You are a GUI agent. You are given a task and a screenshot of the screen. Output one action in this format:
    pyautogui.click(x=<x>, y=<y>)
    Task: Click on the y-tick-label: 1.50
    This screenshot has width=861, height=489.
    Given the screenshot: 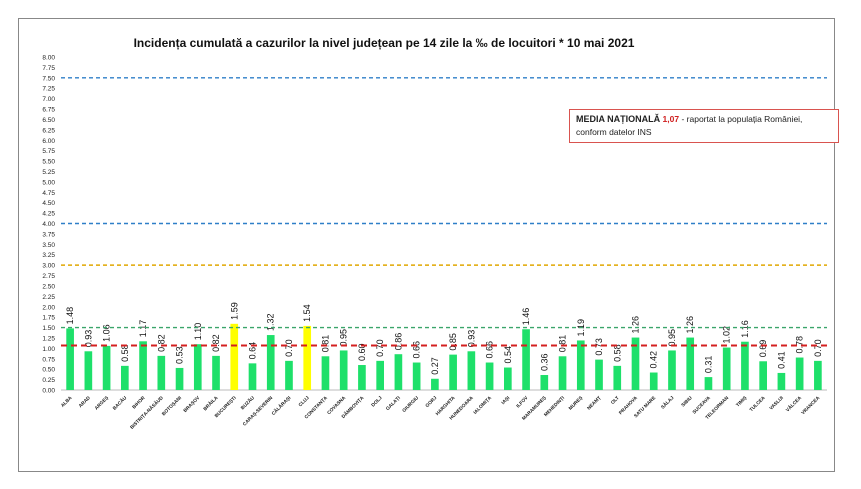 What is the action you would take?
    pyautogui.click(x=48, y=328)
    